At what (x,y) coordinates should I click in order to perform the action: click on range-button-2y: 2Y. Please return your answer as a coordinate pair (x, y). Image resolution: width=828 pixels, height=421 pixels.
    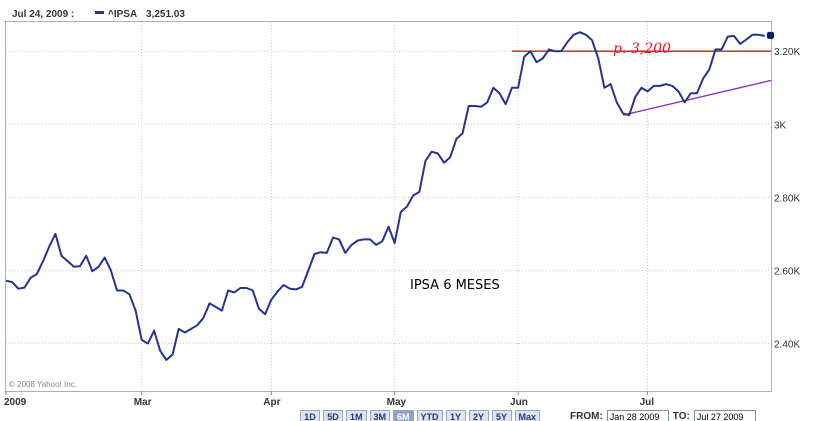
    Looking at the image, I should click on (478, 415).